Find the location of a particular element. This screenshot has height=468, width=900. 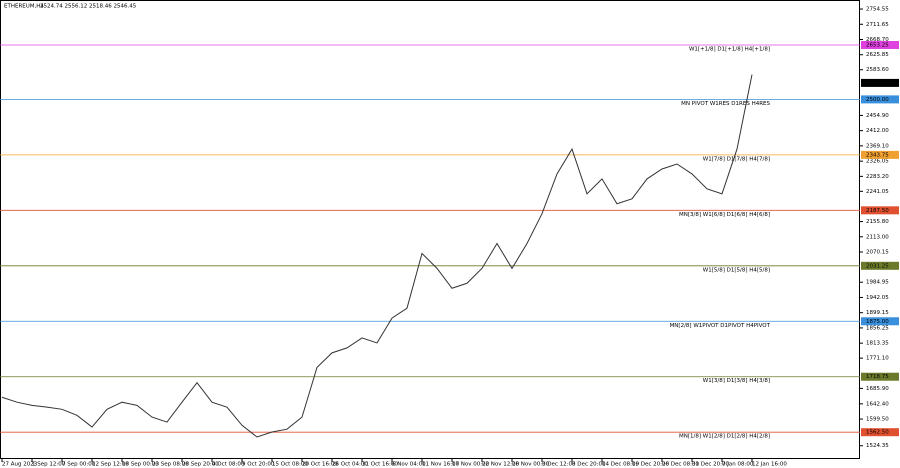

x-tick-label: 4 Oct 08:00 is located at coordinates (228, 465).